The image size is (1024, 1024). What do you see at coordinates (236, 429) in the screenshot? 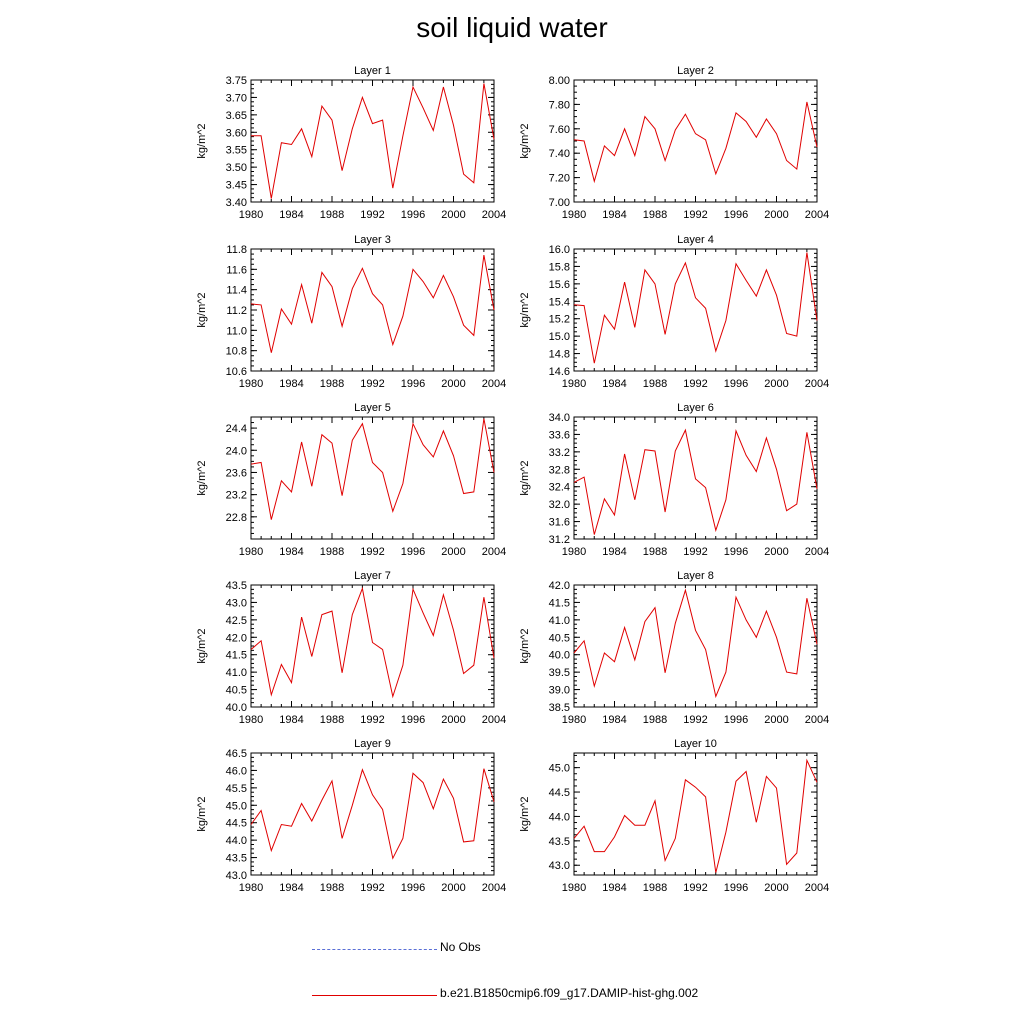
I see `y-tick-label: 24.4` at bounding box center [236, 429].